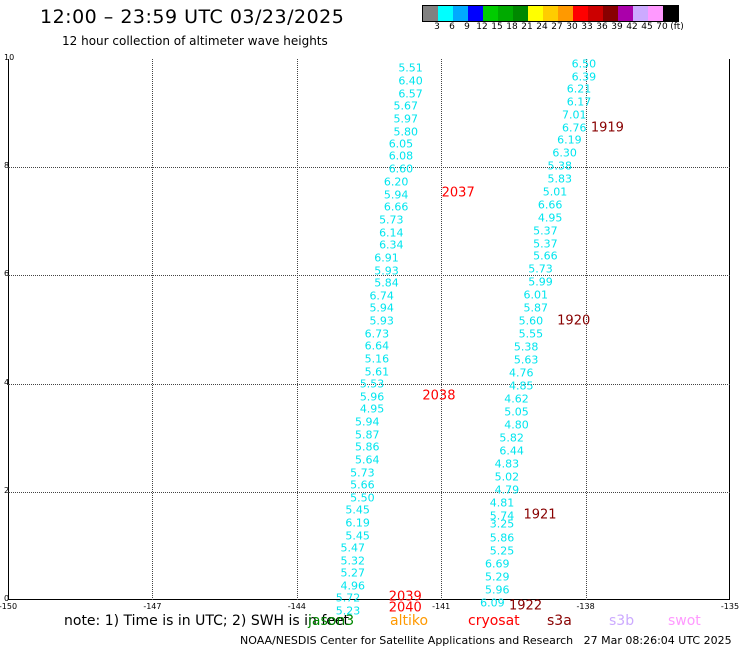 The height and width of the screenshot is (650, 740). What do you see at coordinates (516, 425) in the screenshot?
I see `swh-value: 4.80` at bounding box center [516, 425].